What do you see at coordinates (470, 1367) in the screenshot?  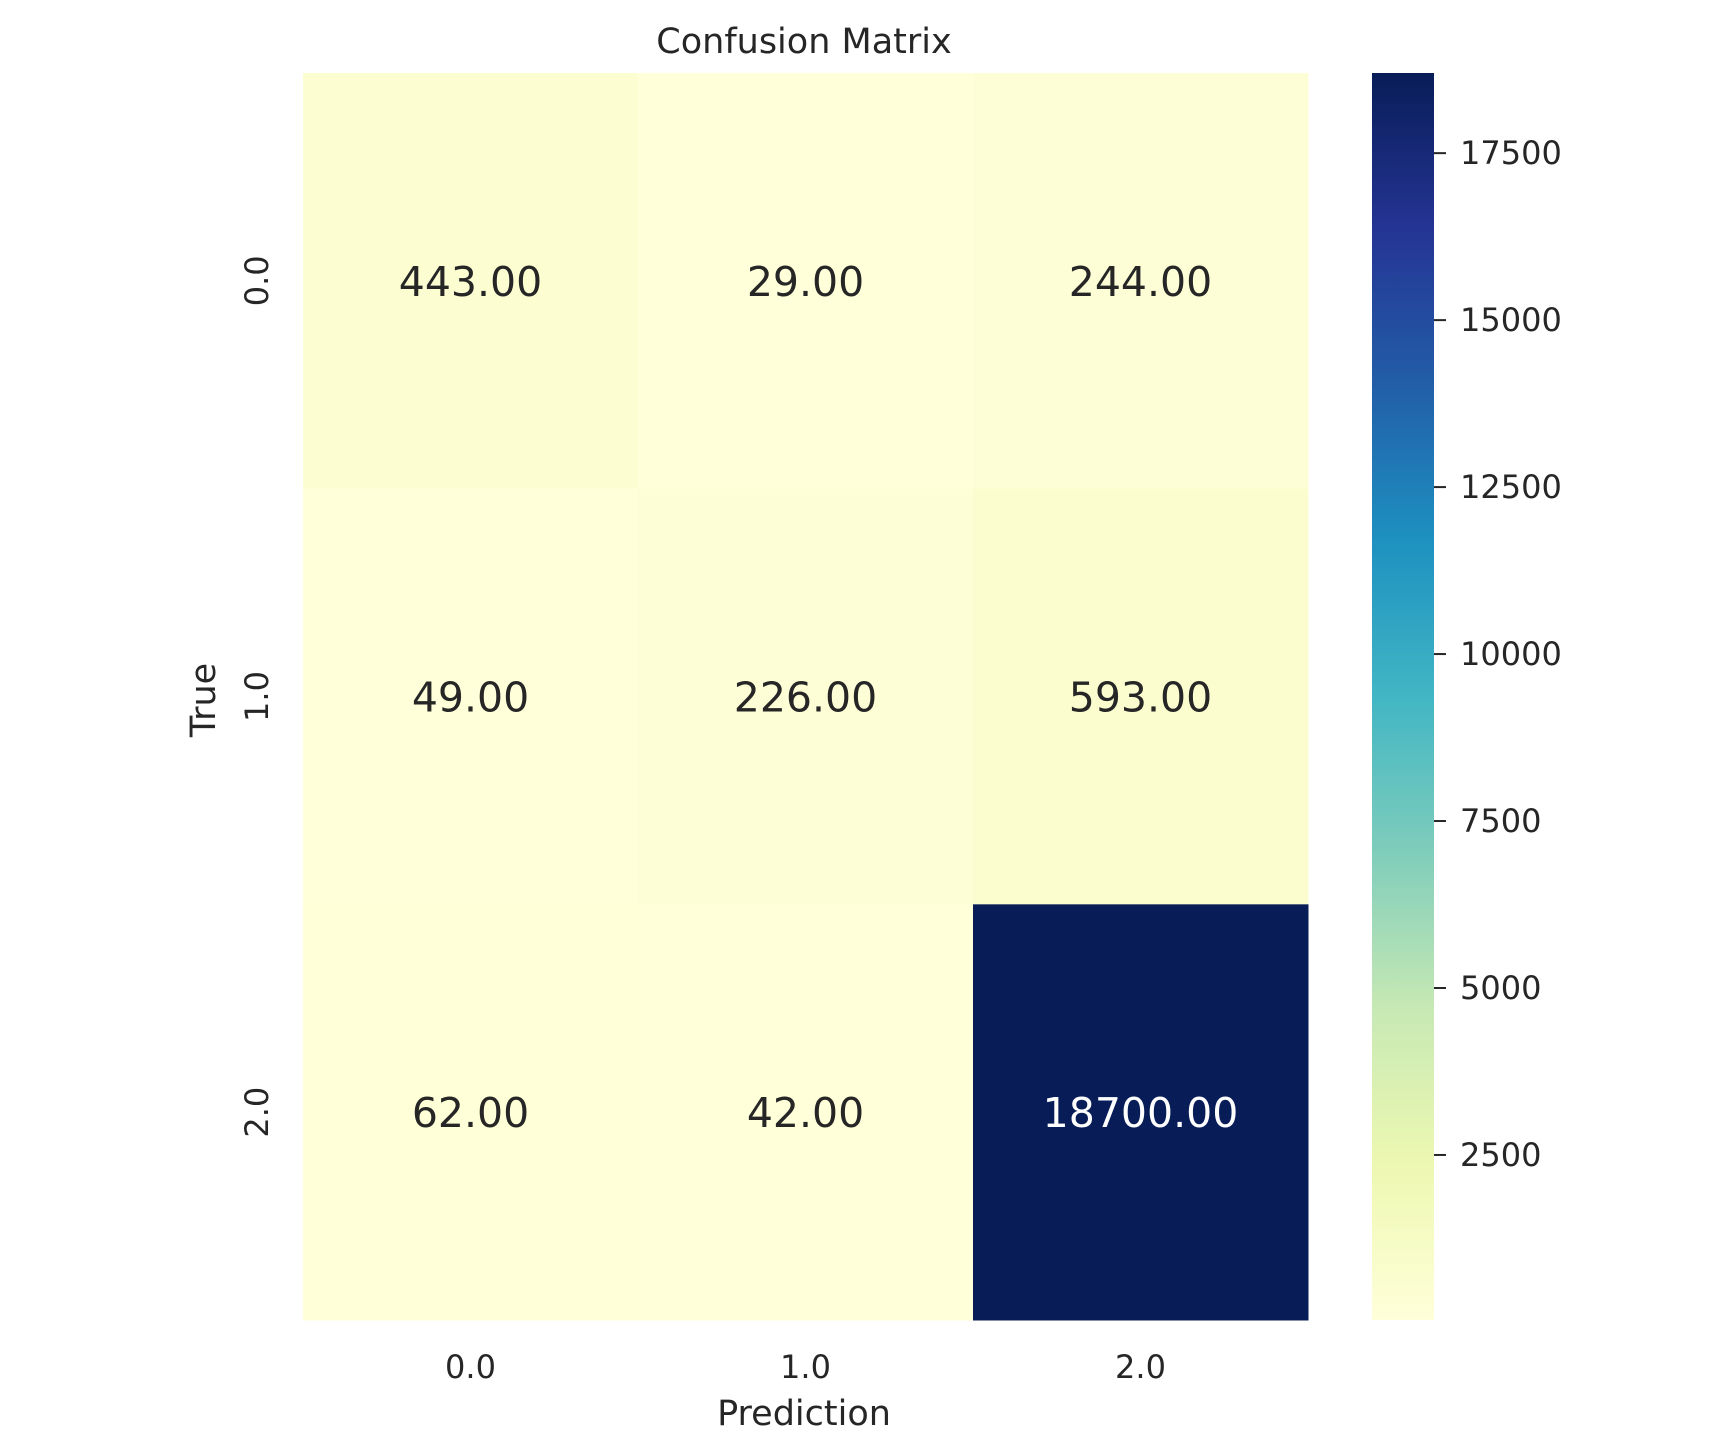 I see `x-tick-label: 0.0` at bounding box center [470, 1367].